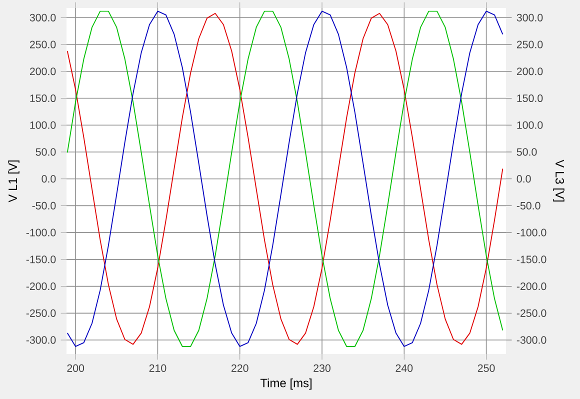 The image size is (580, 399). I want to click on y-tick-label: 0.0, so click(49, 179).